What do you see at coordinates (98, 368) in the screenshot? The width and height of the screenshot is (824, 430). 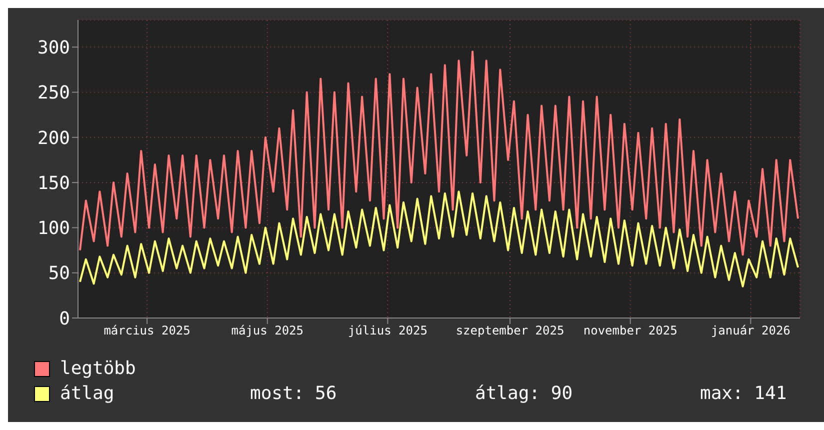 I see `legend-label: legtöbb` at bounding box center [98, 368].